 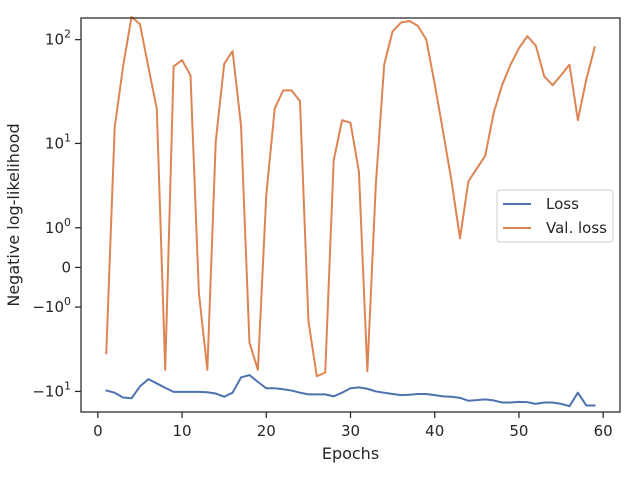 What do you see at coordinates (13, 214) in the screenshot?
I see `y-axis-label: Negative log-likelihood` at bounding box center [13, 214].